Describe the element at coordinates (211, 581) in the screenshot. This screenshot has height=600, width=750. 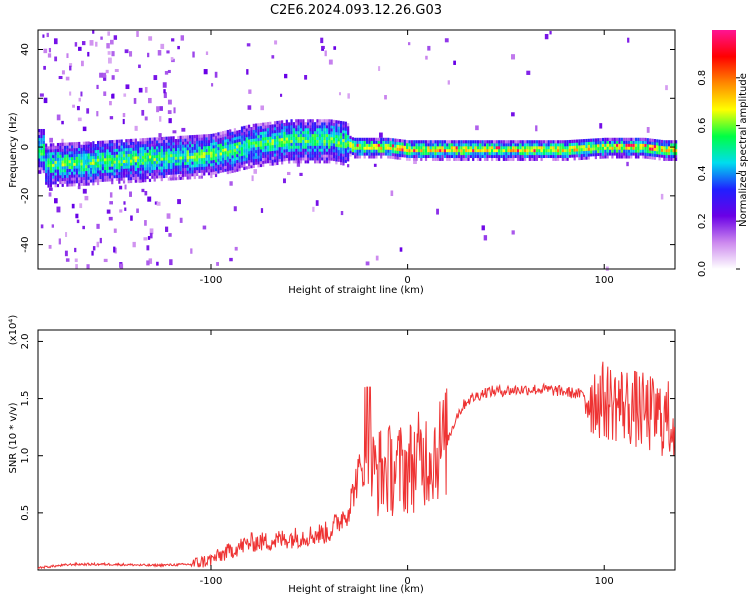
I see `x-tick-label: -100` at that location.